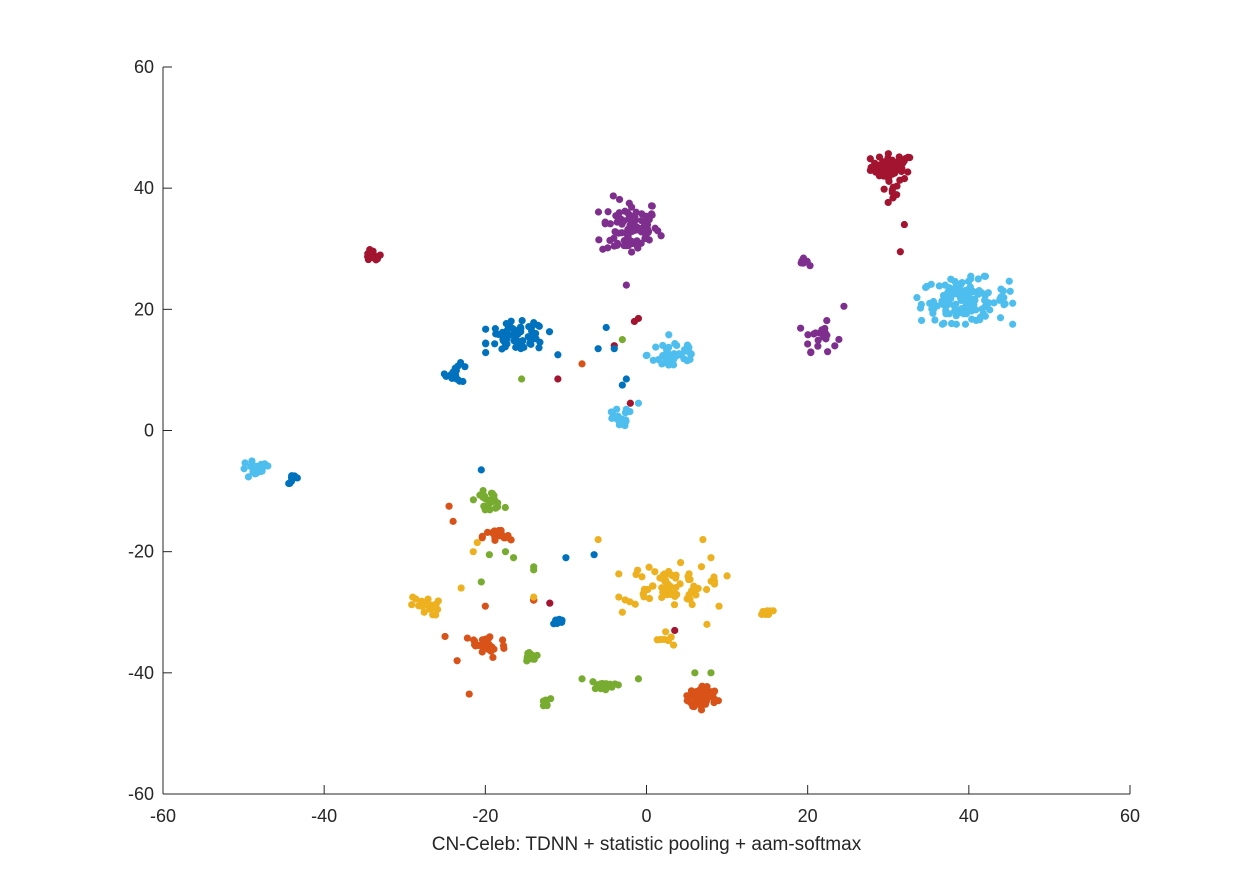 This screenshot has height=892, width=1250. I want to click on y-tick-label: -60, so click(141, 794).